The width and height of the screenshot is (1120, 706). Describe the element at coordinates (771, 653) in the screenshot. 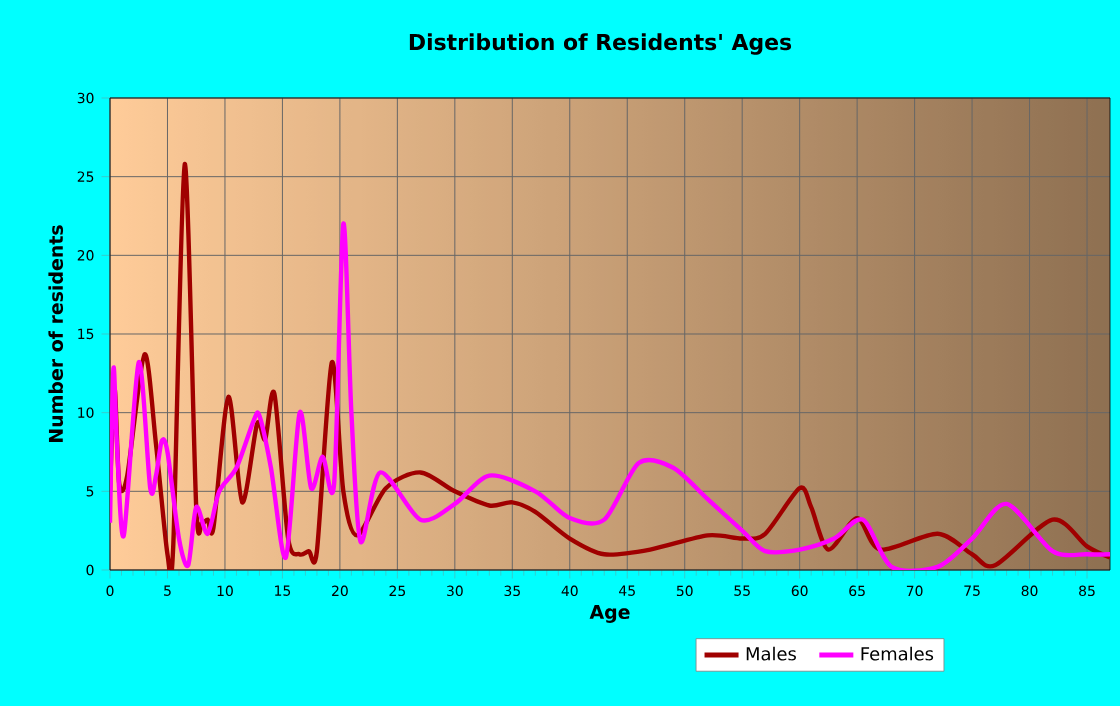

I see `legend-label: Males` at that location.